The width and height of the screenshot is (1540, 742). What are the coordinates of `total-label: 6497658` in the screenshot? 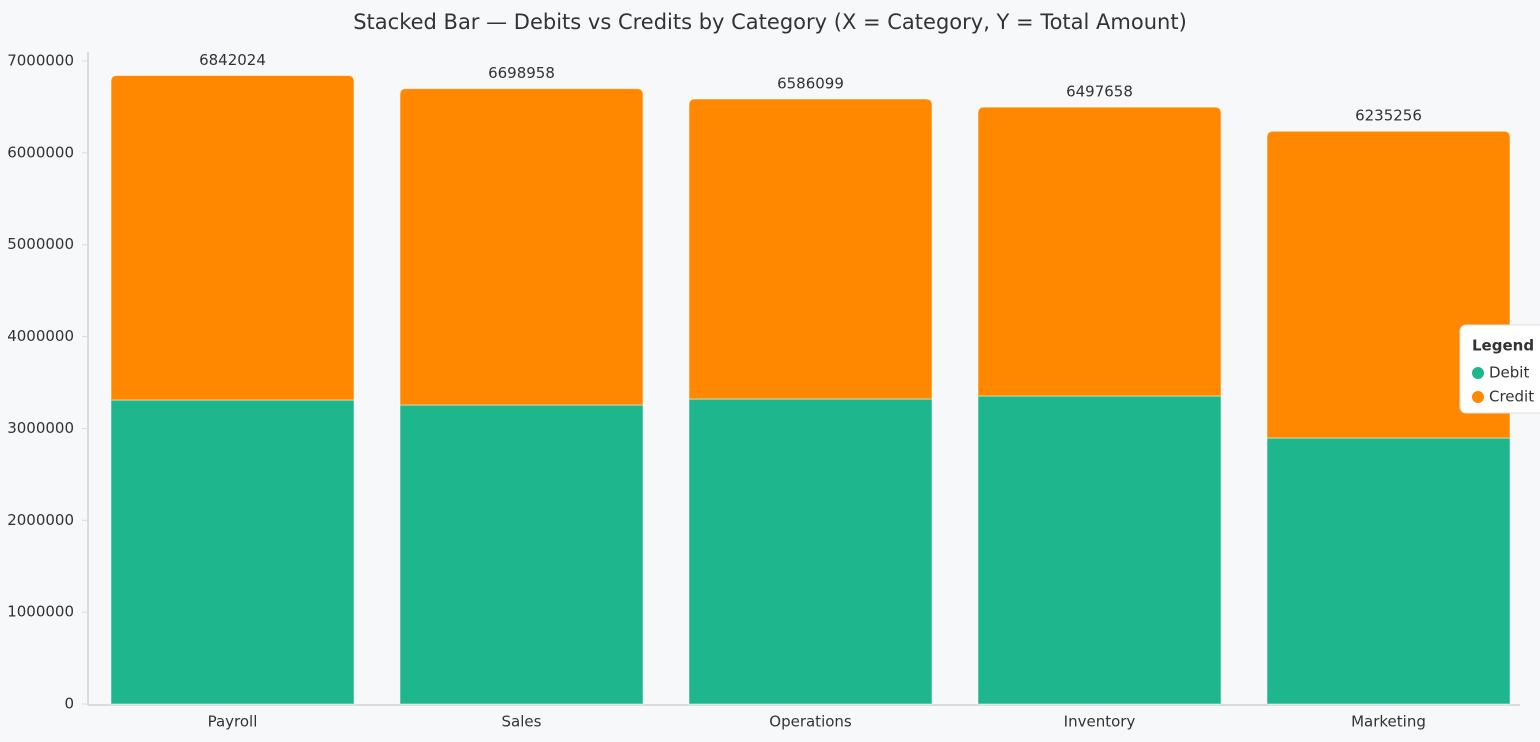 It's located at (1099, 92).